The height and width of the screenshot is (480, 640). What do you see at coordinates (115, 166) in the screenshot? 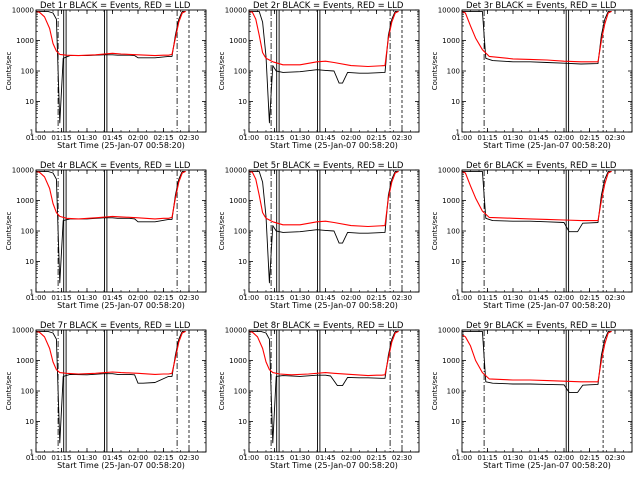
I see `chart-title: Det 4r BLACK = Events, RED = LLD` at bounding box center [115, 166].